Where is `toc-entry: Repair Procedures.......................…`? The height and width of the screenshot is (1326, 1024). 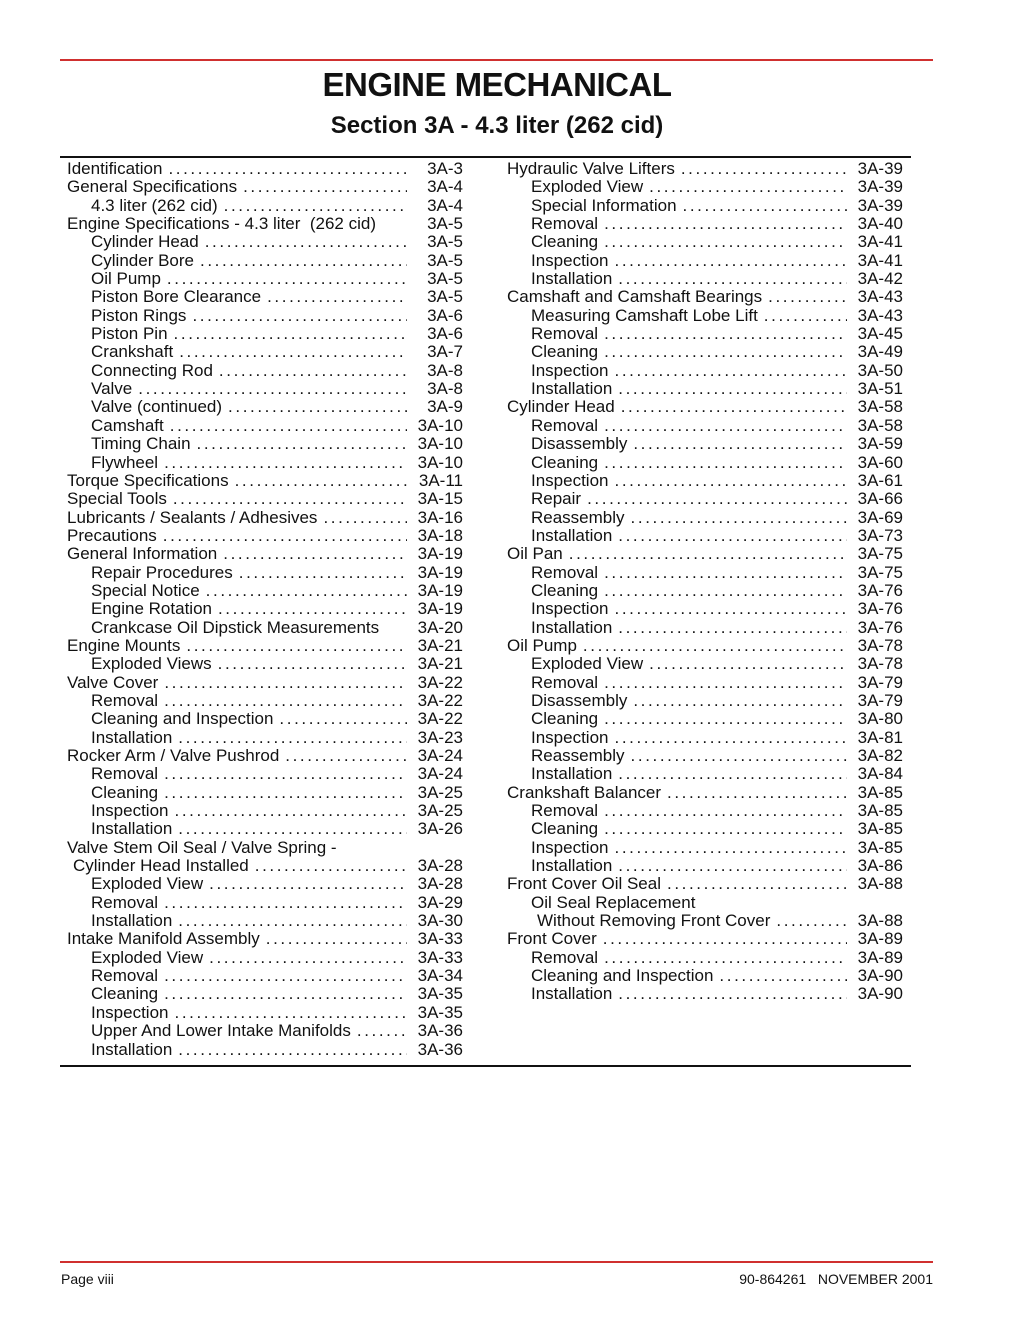
toc-entry: Repair Procedures.......................… is located at coordinates (265, 572).